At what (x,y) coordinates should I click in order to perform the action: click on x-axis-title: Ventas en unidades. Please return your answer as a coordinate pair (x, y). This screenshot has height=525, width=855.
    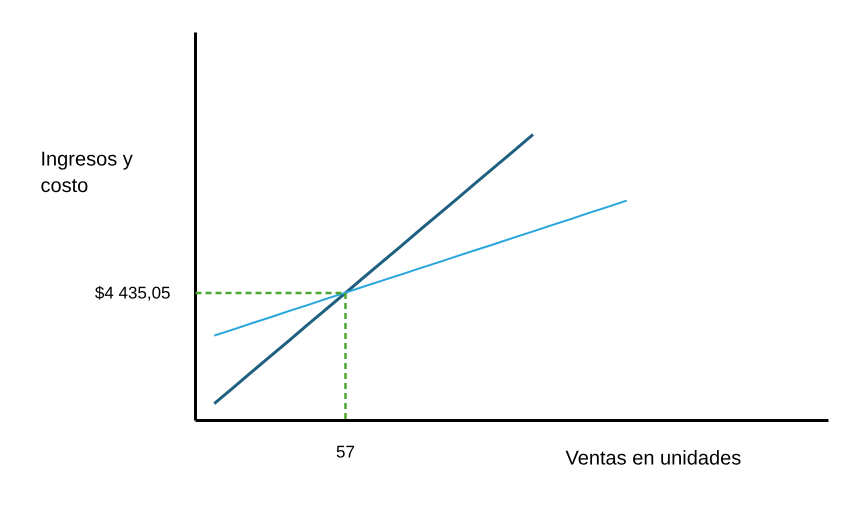
    Looking at the image, I should click on (654, 459).